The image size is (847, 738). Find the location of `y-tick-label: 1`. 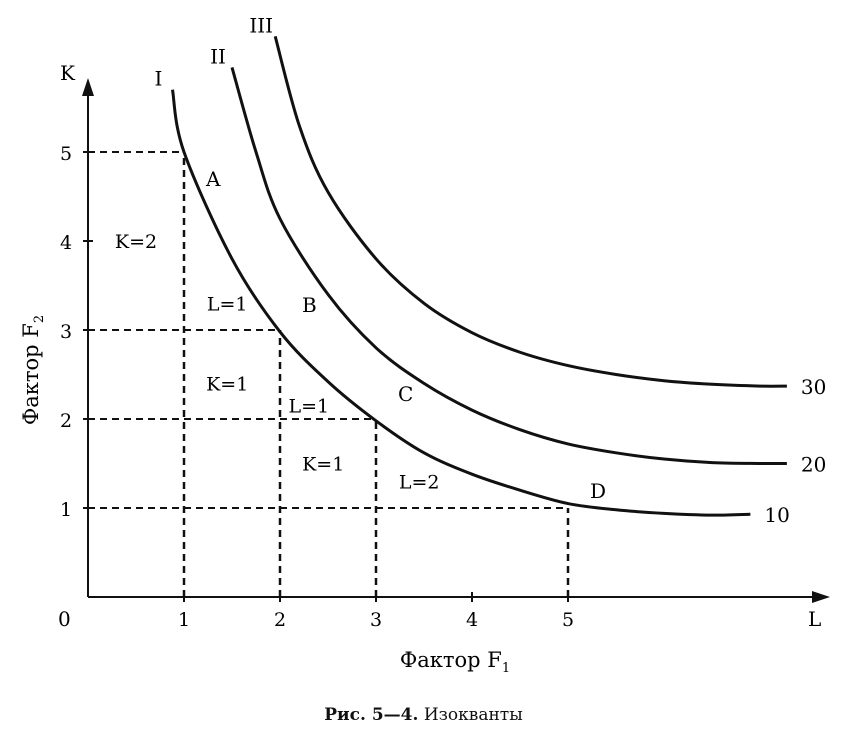

y-tick-label: 1 is located at coordinates (66, 510).